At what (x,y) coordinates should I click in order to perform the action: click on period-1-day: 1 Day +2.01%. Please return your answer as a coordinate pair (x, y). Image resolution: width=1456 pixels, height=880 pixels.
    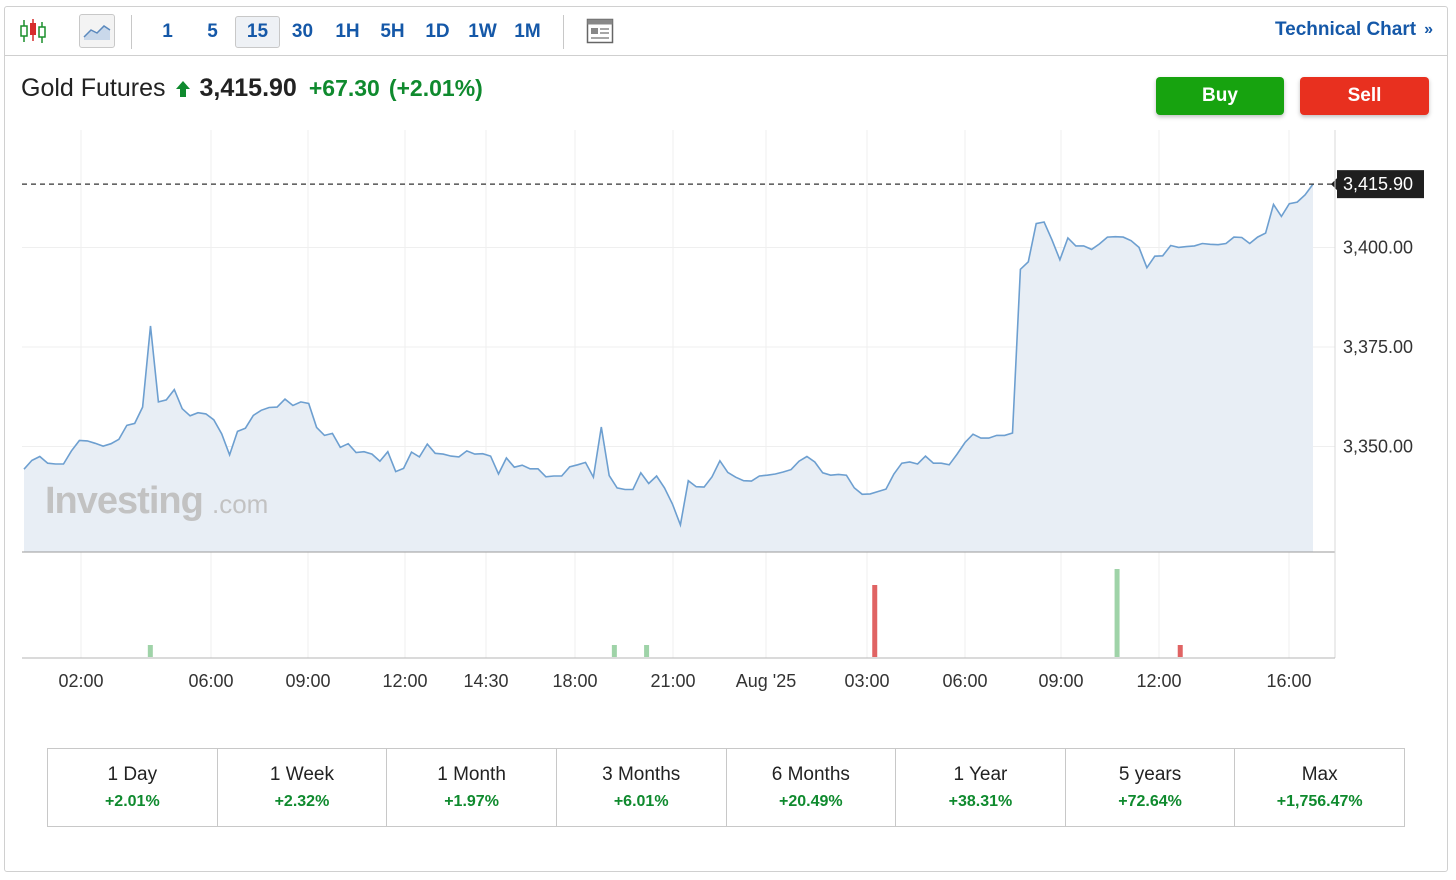
    Looking at the image, I should click on (133, 787).